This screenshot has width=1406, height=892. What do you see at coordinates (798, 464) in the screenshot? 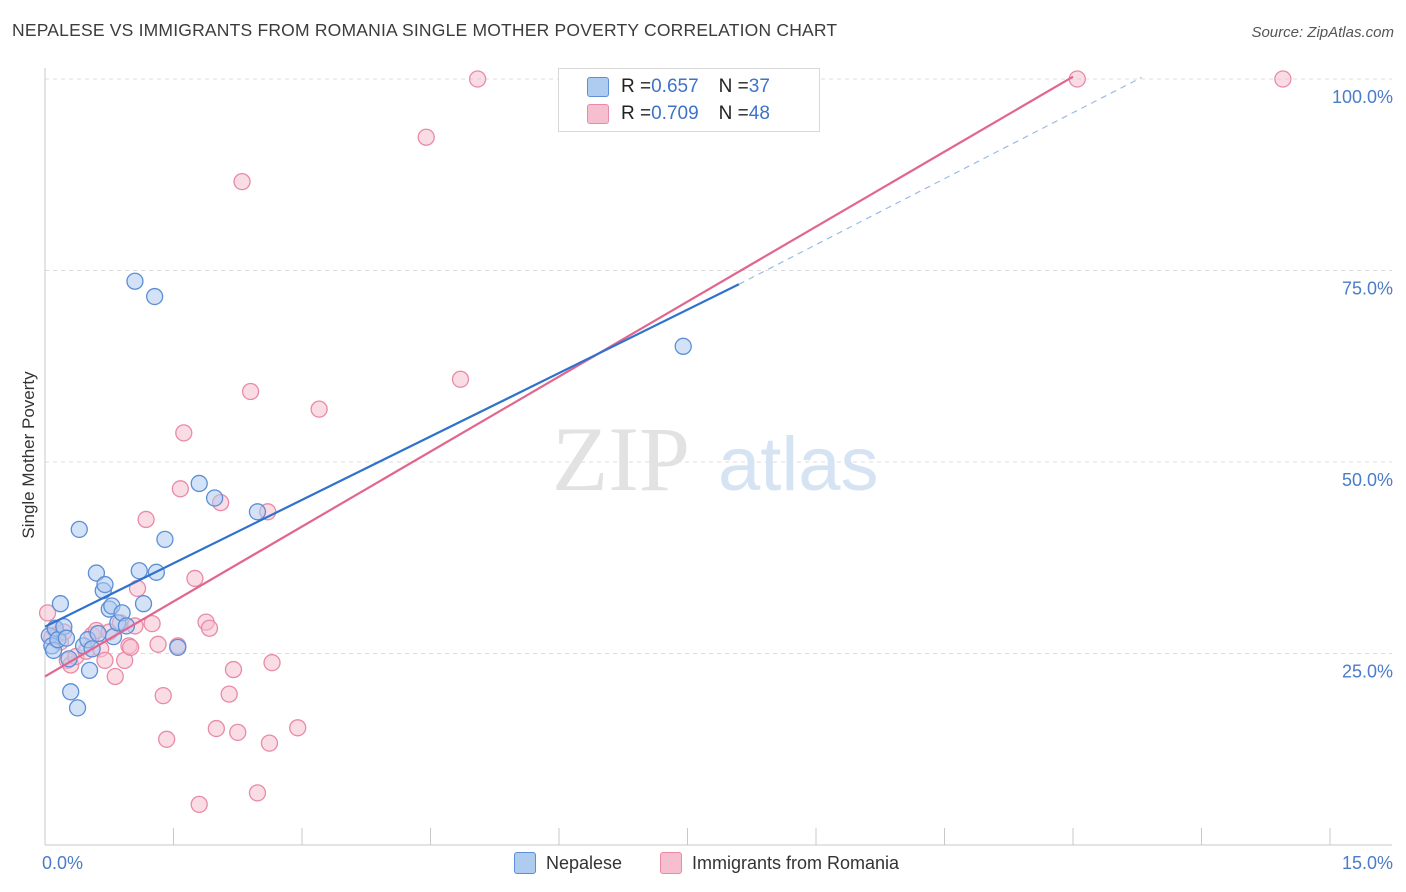
I see `watermark-atlas: atlas` at bounding box center [798, 464].